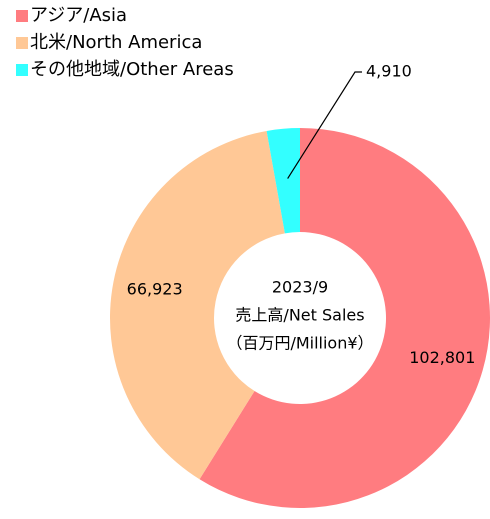  I want to click on slice, so click(283, 181).